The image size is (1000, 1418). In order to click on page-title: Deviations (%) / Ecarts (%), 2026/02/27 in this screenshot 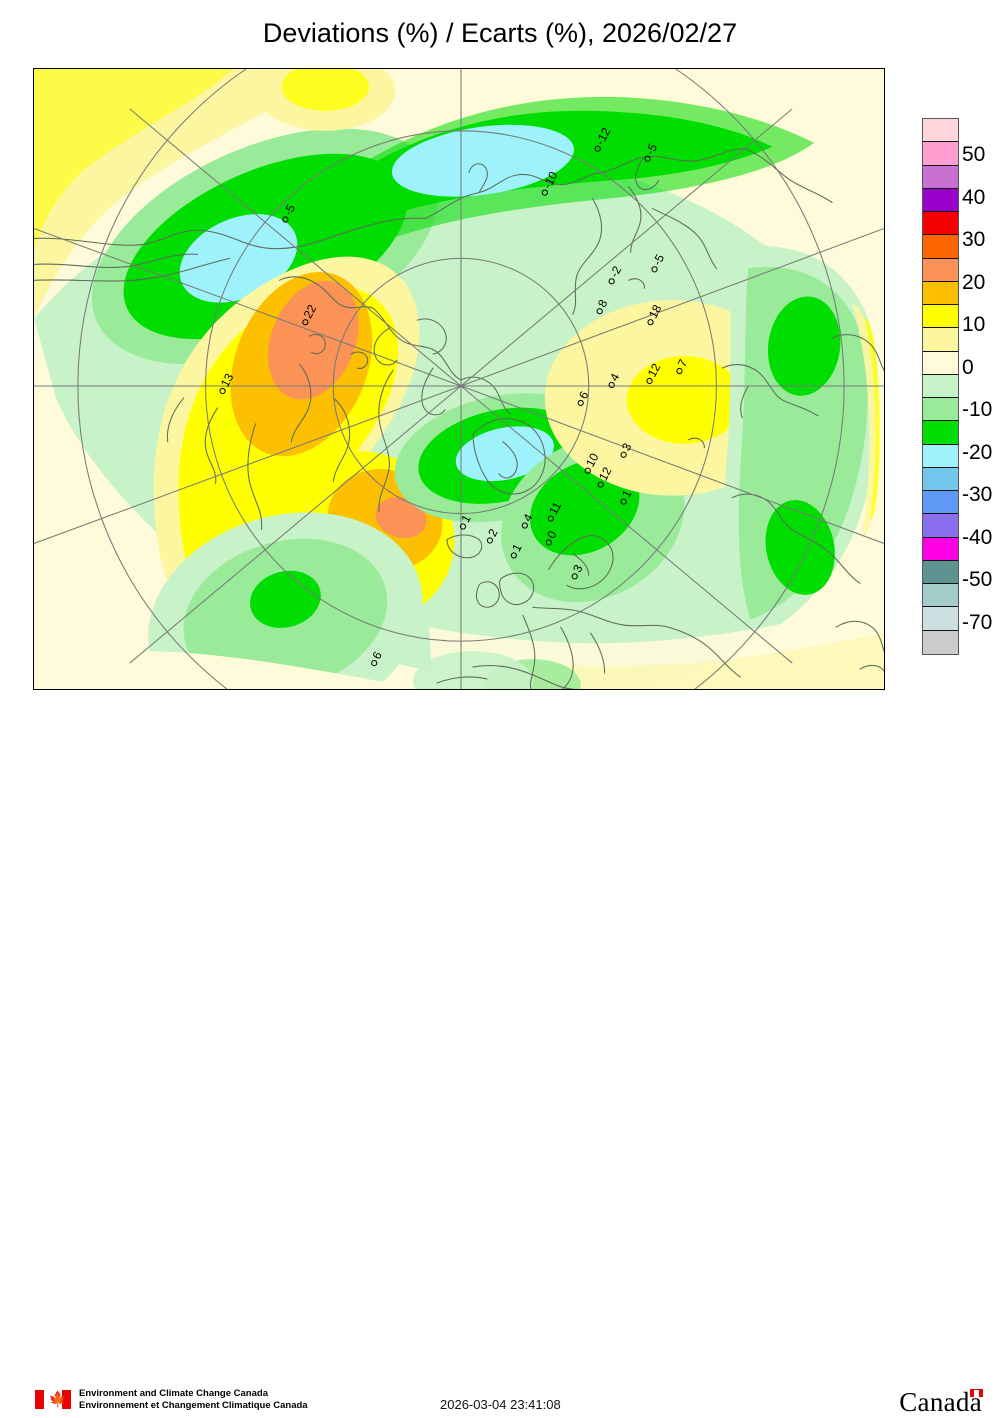, I will do `click(500, 33)`.